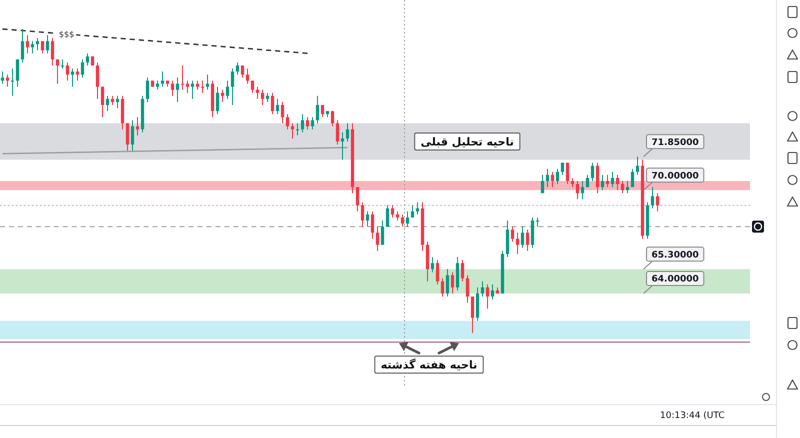  I want to click on annotation: 70.00000, so click(675, 176).